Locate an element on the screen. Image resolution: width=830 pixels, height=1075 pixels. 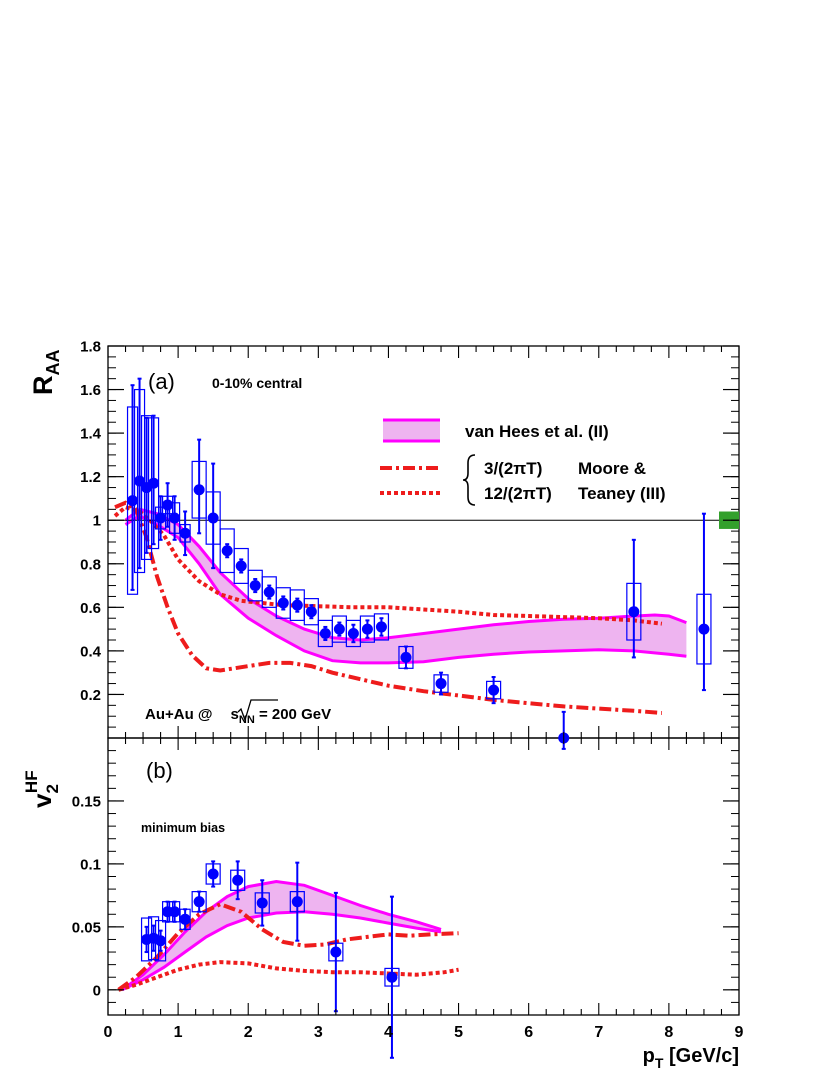
xtick-label: 6 is located at coordinates (528, 1032).